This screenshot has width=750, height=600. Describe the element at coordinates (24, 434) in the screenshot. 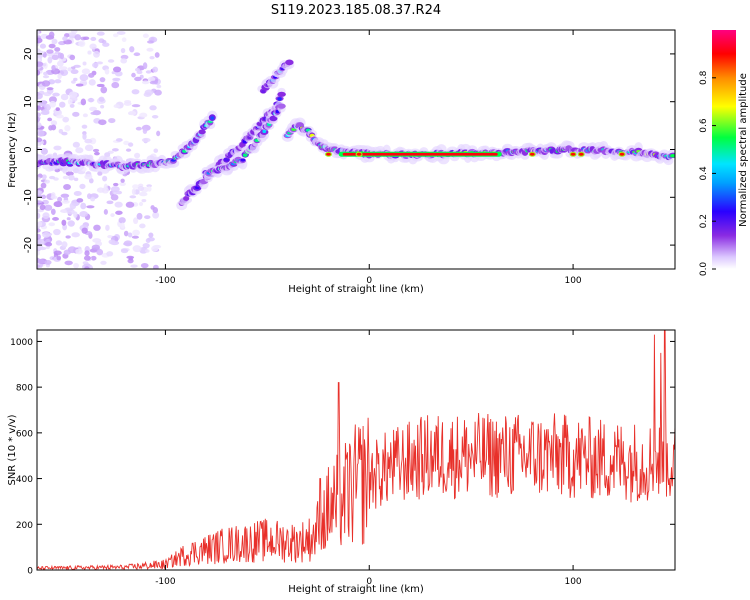

I see `y-tick-label: 600` at that location.